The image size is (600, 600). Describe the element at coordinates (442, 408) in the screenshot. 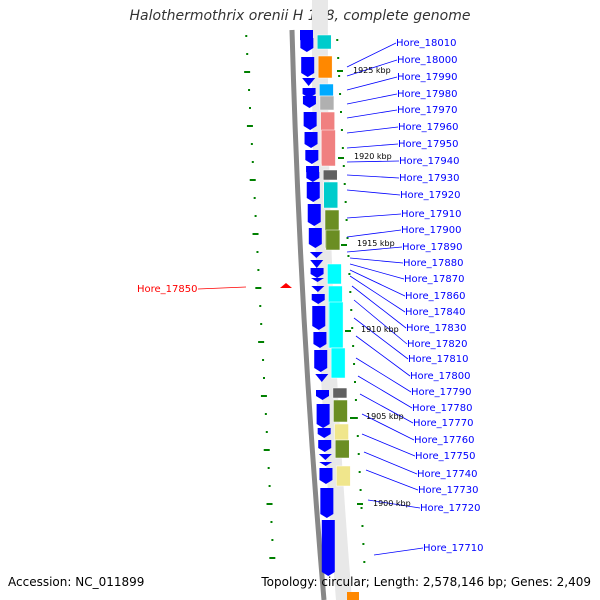

I see `gene-label: Hore_17780` at that location.